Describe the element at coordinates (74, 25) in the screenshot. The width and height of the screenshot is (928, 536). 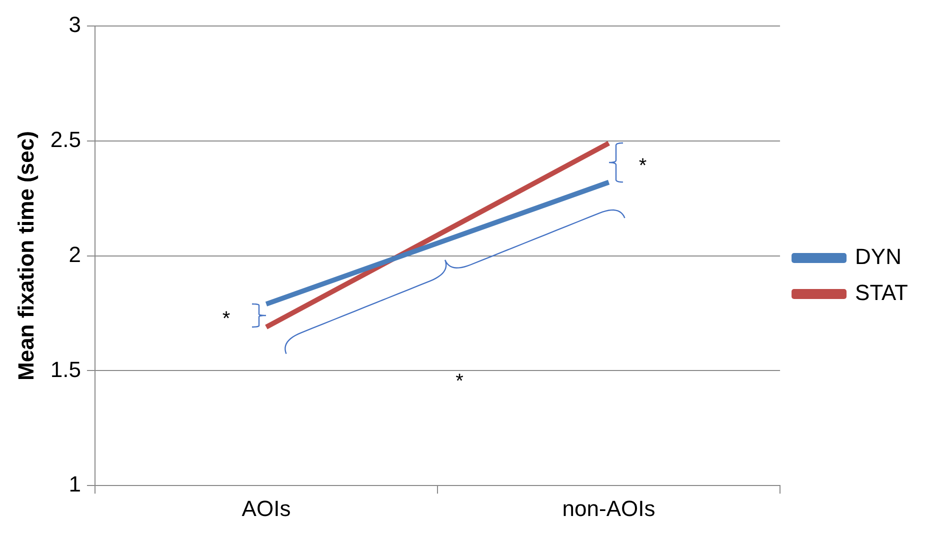
I see `y-tick-label: 3` at that location.